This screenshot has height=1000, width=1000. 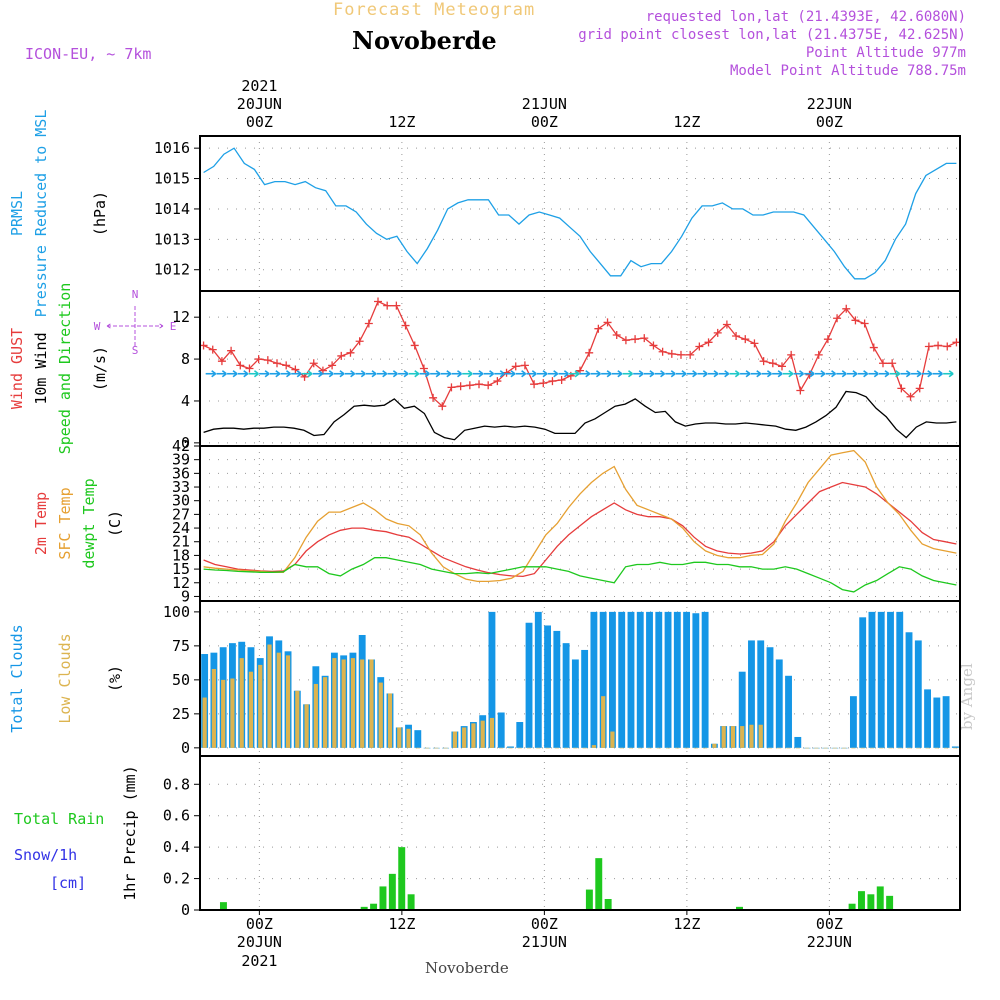 I want to click on bottom-date-label: 20JUN, so click(x=259, y=942).